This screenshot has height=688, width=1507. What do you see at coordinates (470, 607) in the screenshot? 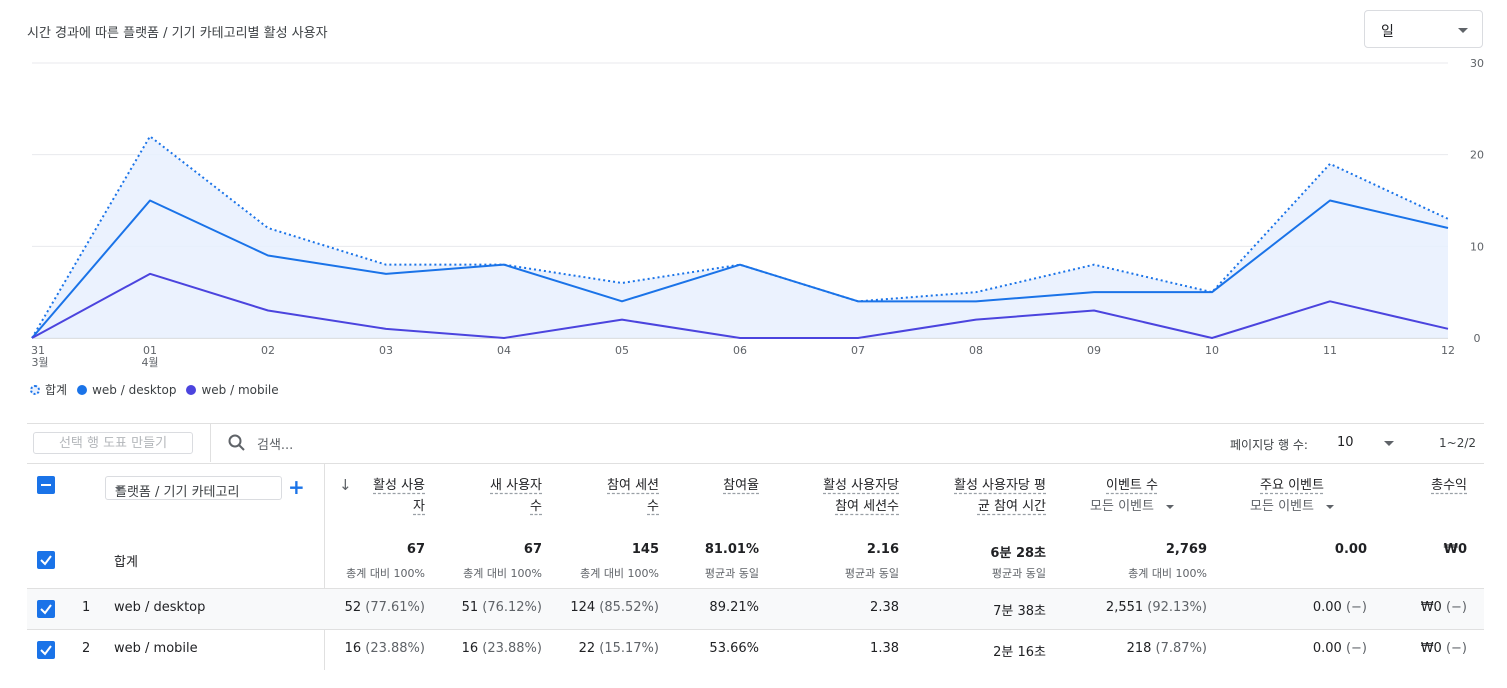
I see `cell-value: 51` at bounding box center [470, 607].